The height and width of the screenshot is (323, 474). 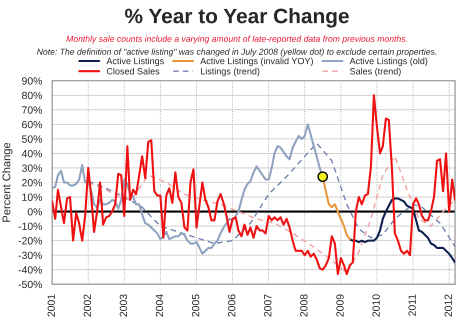 What do you see at coordinates (124, 305) in the screenshot?
I see `x-tick-label: 2003` at bounding box center [124, 305].